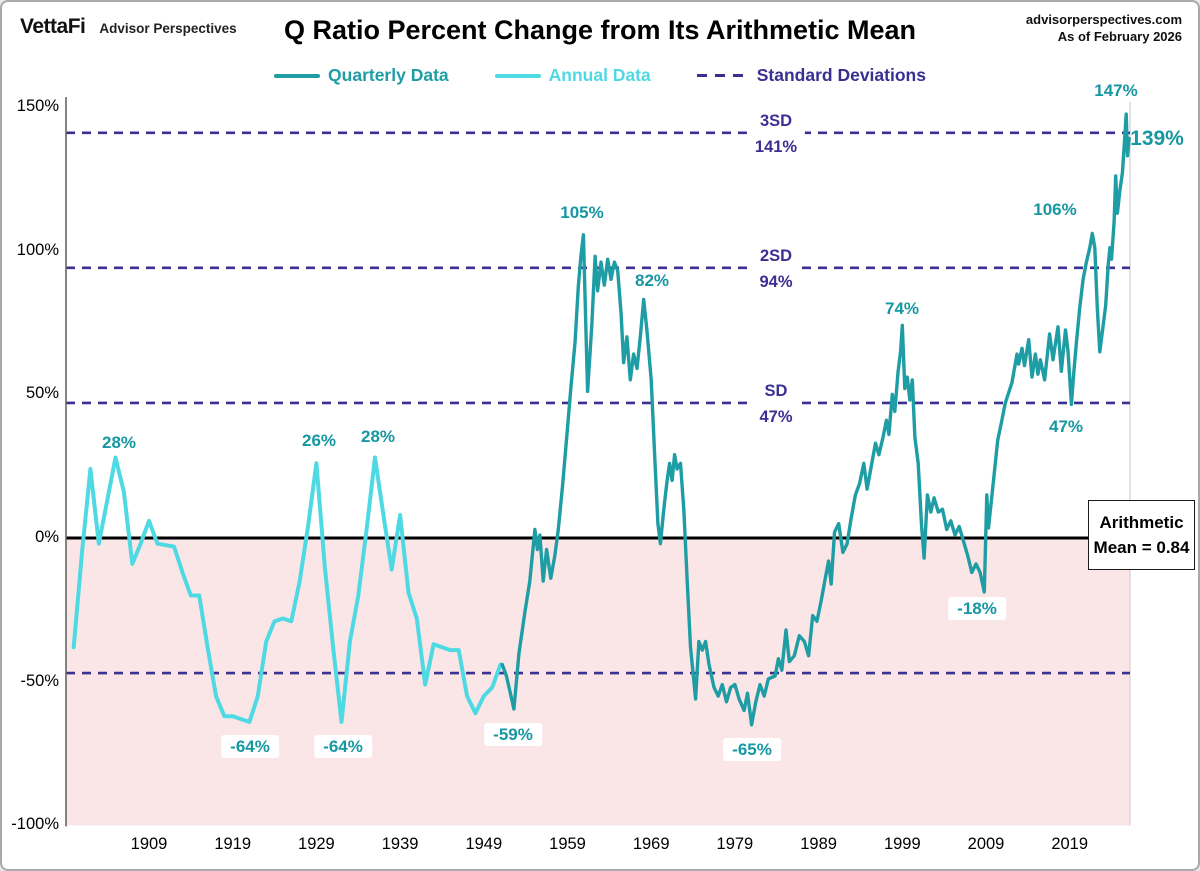 Image resolution: width=1200 pixels, height=871 pixels. I want to click on legend-item-standard-deviations: Standard Deviations, so click(811, 75).